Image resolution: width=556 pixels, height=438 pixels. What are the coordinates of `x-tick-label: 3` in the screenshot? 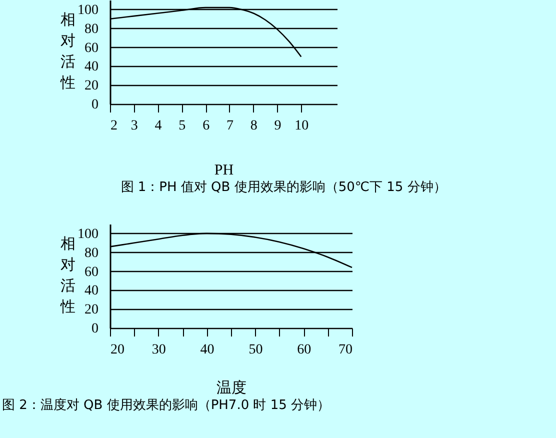 It's located at (134, 126).